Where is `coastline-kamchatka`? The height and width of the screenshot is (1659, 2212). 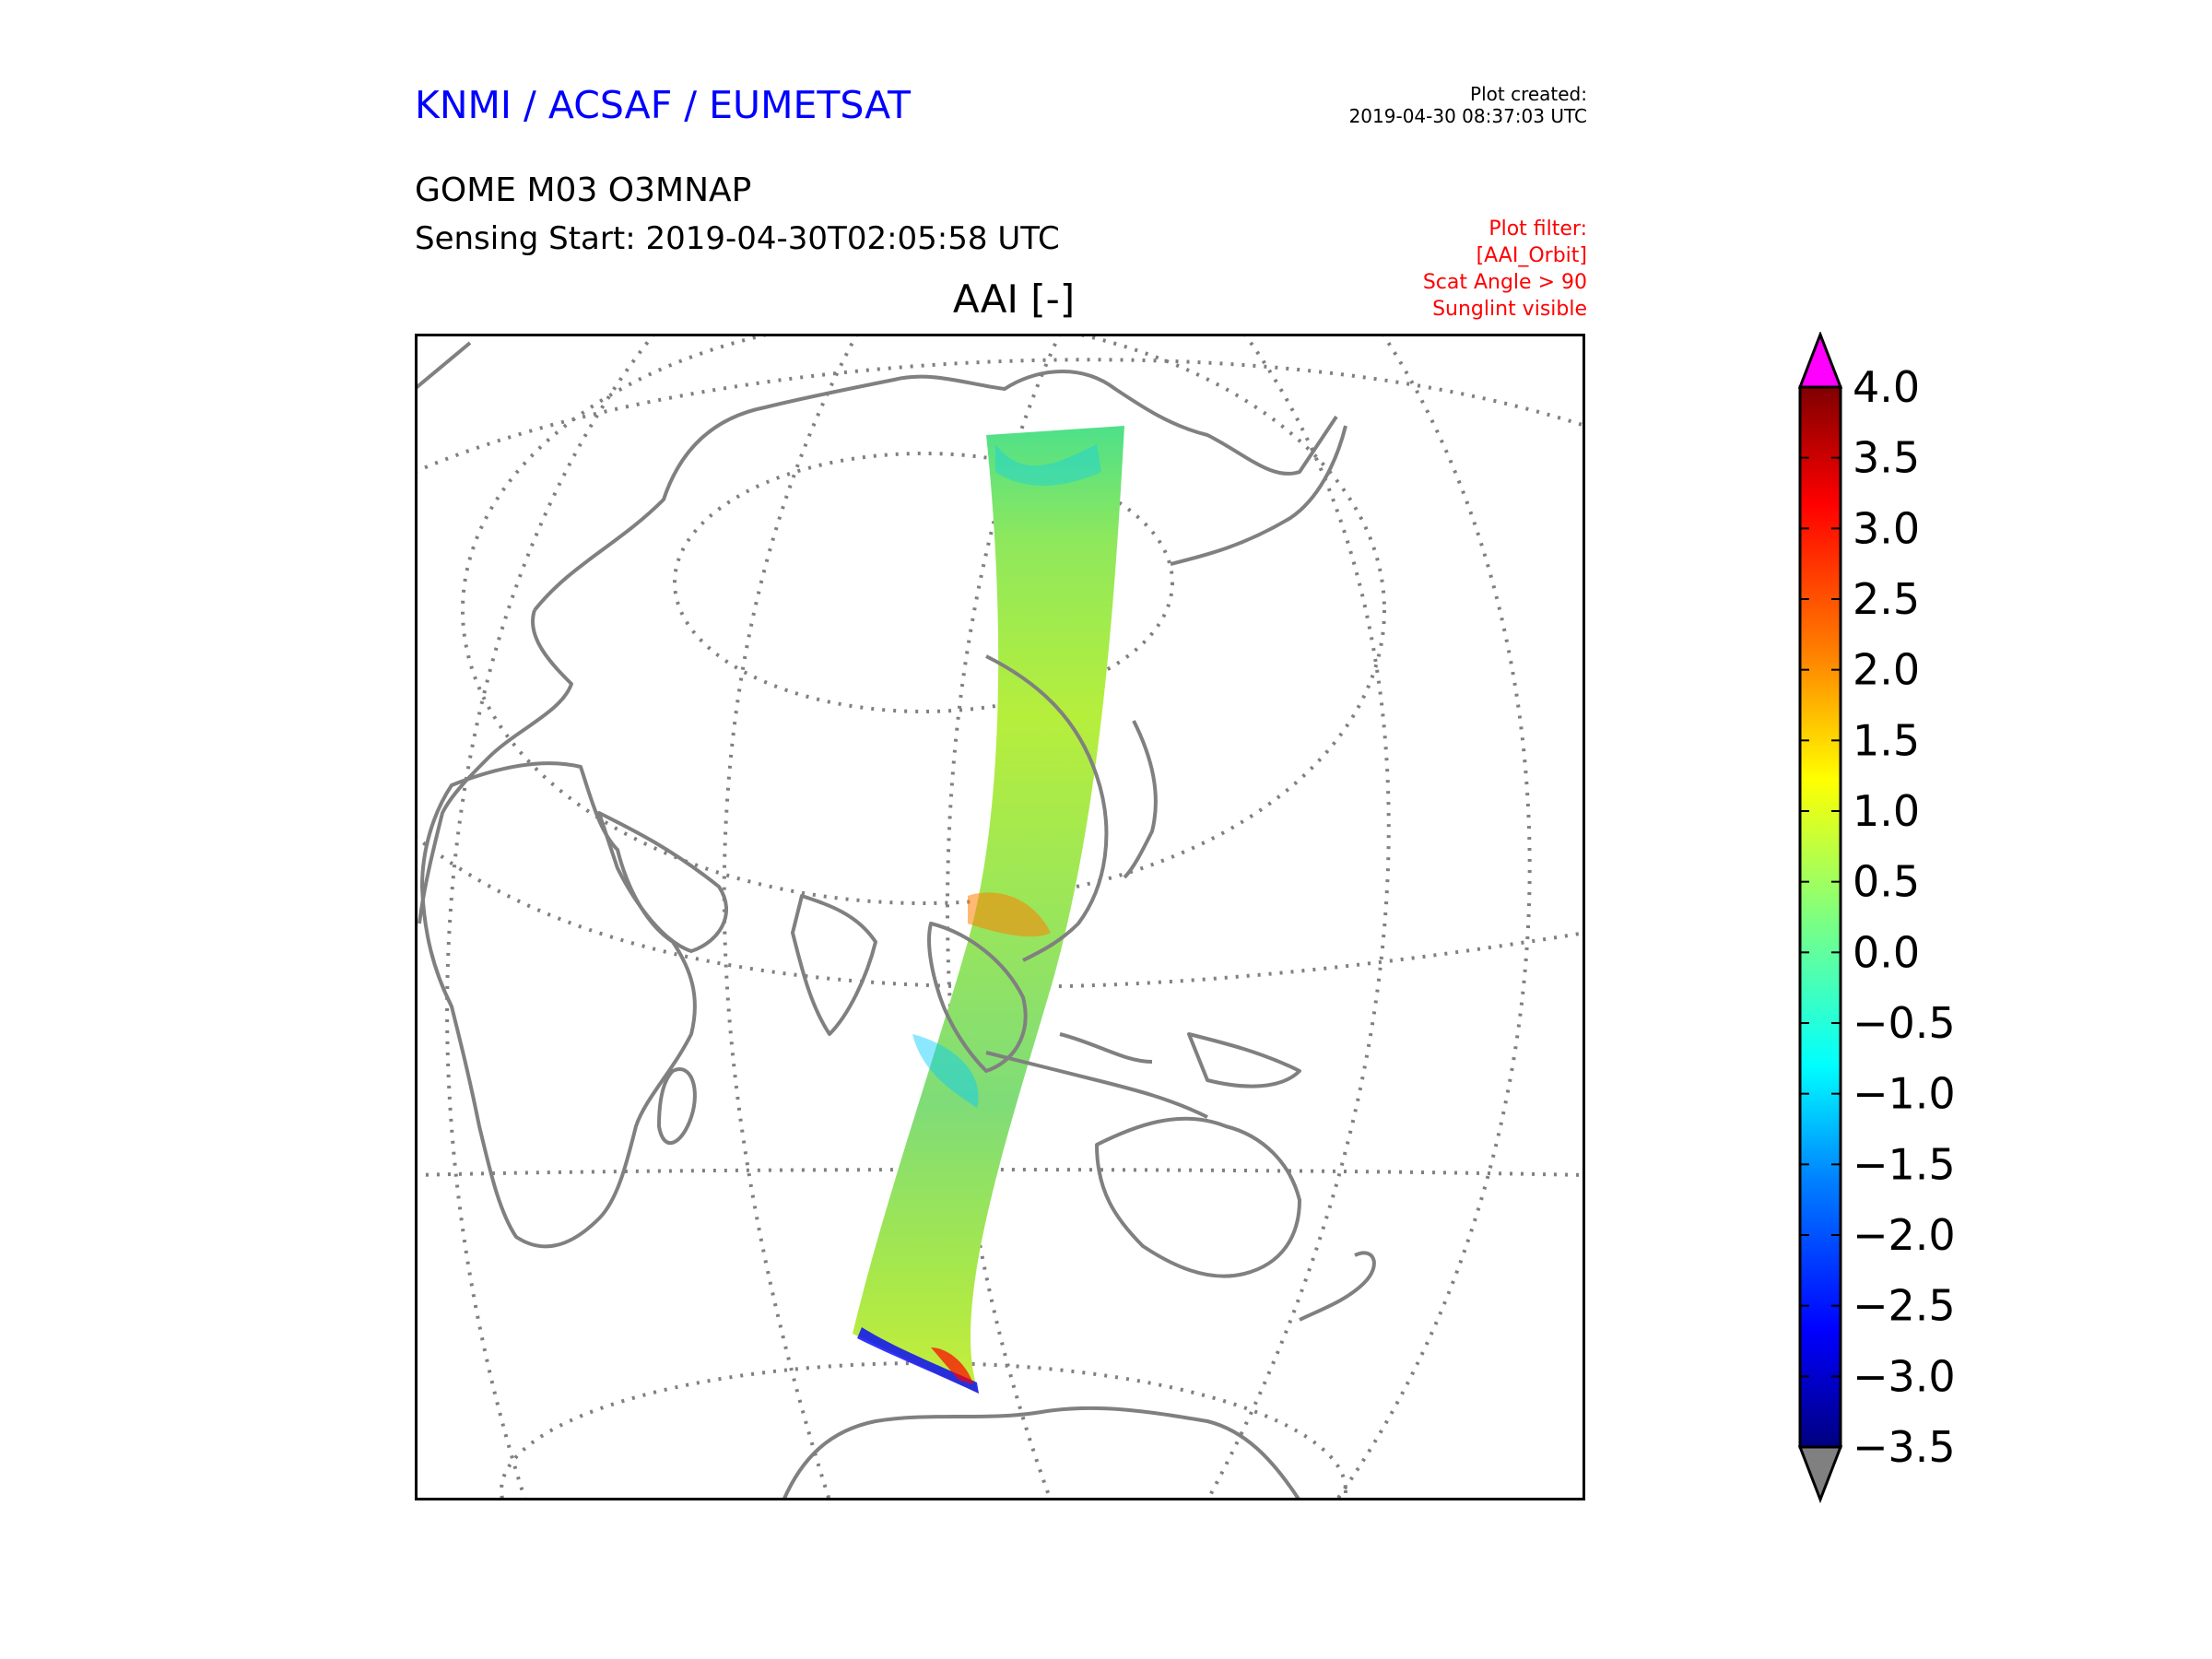
coastline-kamchatka is located at coordinates (1258, 495).